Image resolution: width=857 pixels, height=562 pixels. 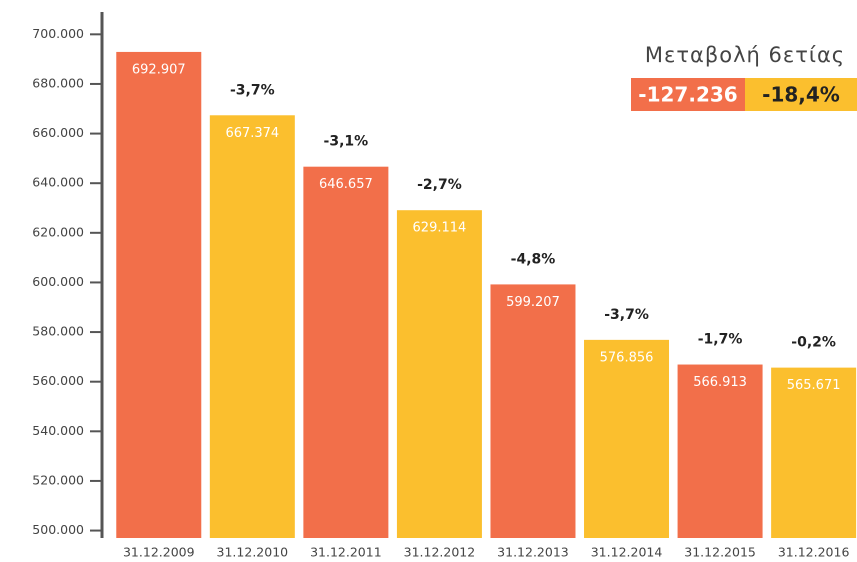 I want to click on y-tick-label: 540.000, so click(x=58, y=430).